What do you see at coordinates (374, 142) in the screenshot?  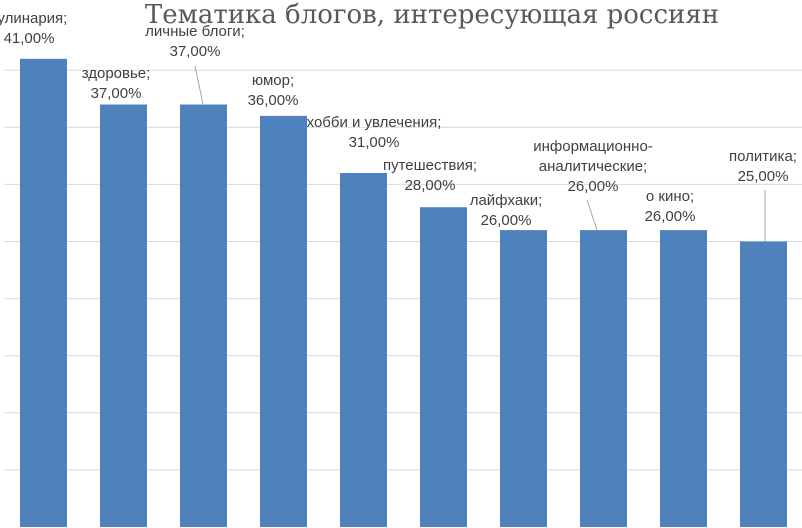 I see `data-label-value: 31,00%` at bounding box center [374, 142].